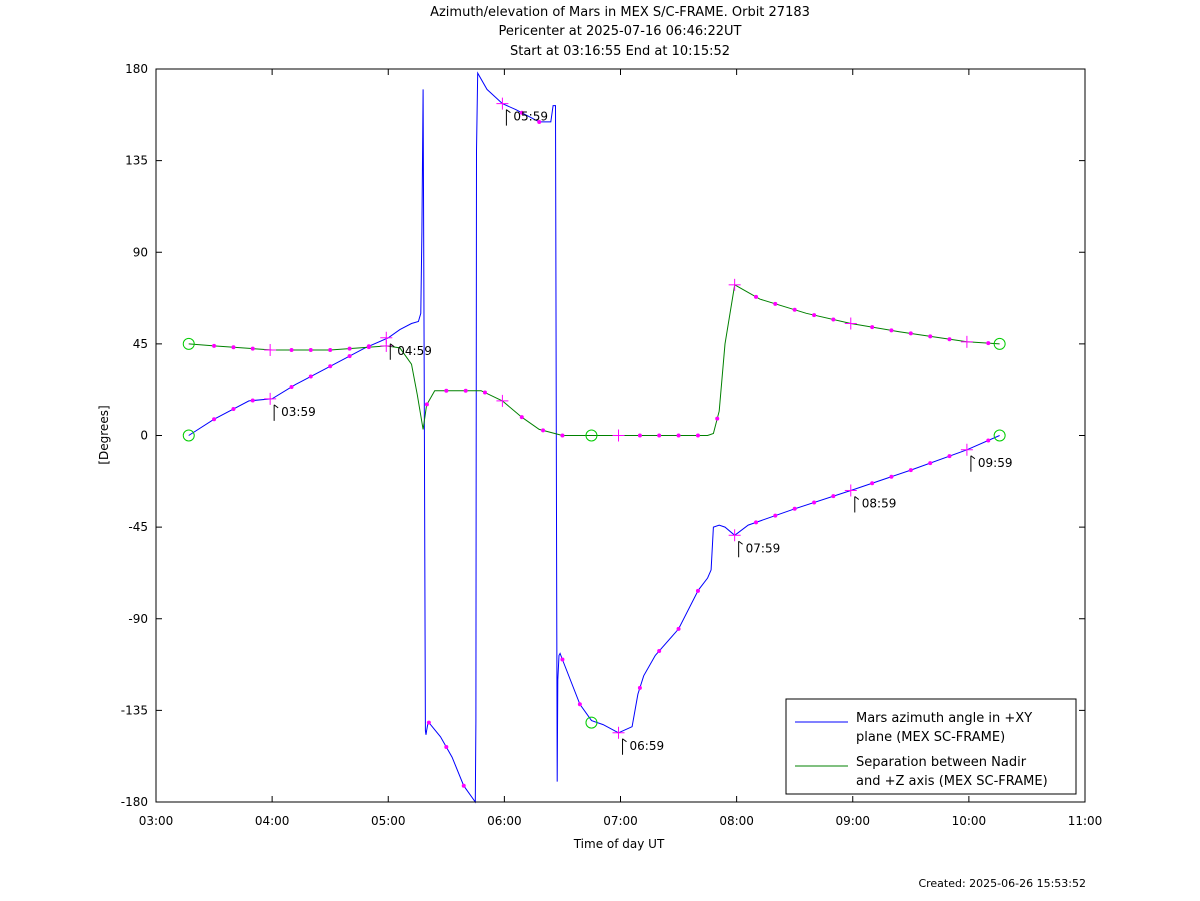  What do you see at coordinates (504, 821) in the screenshot?
I see `x-tick-label: 06:00` at bounding box center [504, 821].